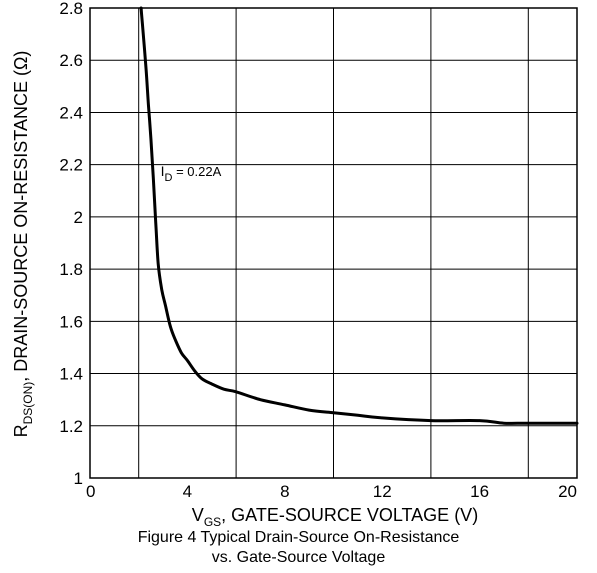 This screenshot has width=597, height=573. I want to click on figure-caption-line-2: vs. Gate-Source Voltage, so click(298, 557).